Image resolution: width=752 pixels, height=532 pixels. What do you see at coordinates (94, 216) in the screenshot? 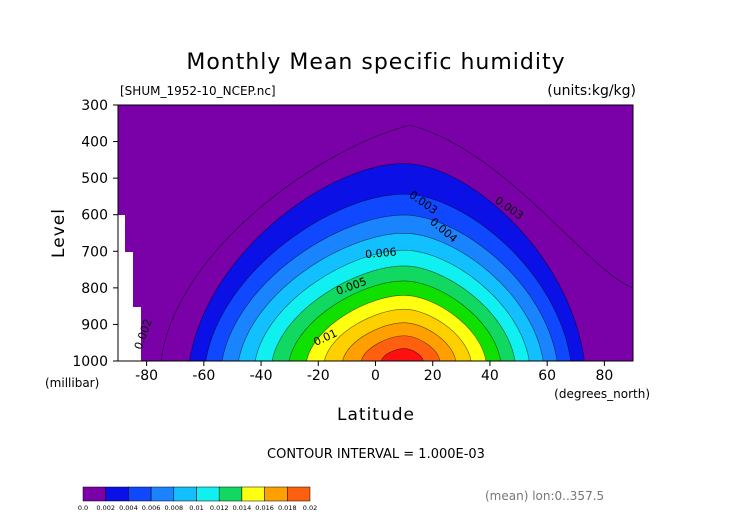
I see `y-tick-label: 600` at bounding box center [94, 216].